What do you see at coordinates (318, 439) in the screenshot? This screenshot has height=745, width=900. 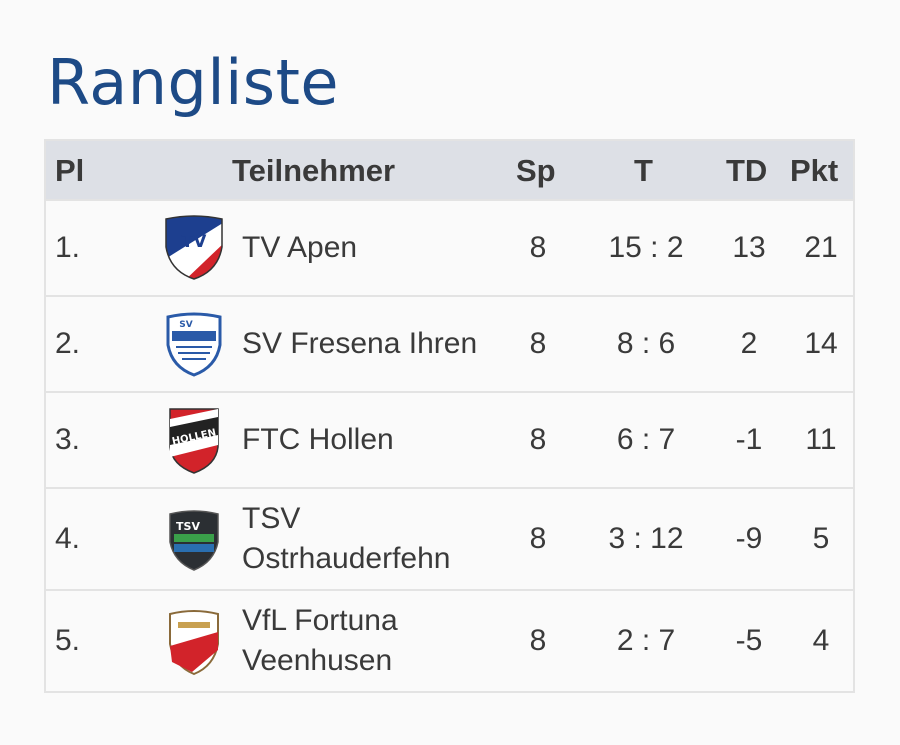 I see `team-name: FTC Hollen` at bounding box center [318, 439].